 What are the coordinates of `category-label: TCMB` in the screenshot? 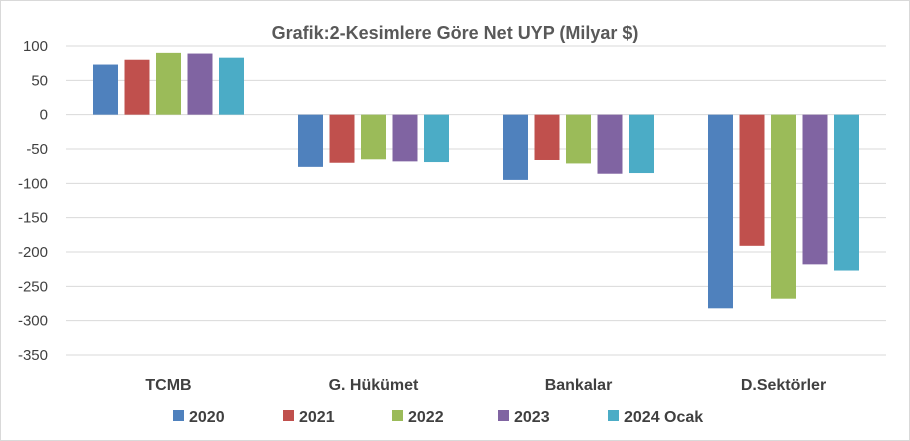 It's located at (168, 385).